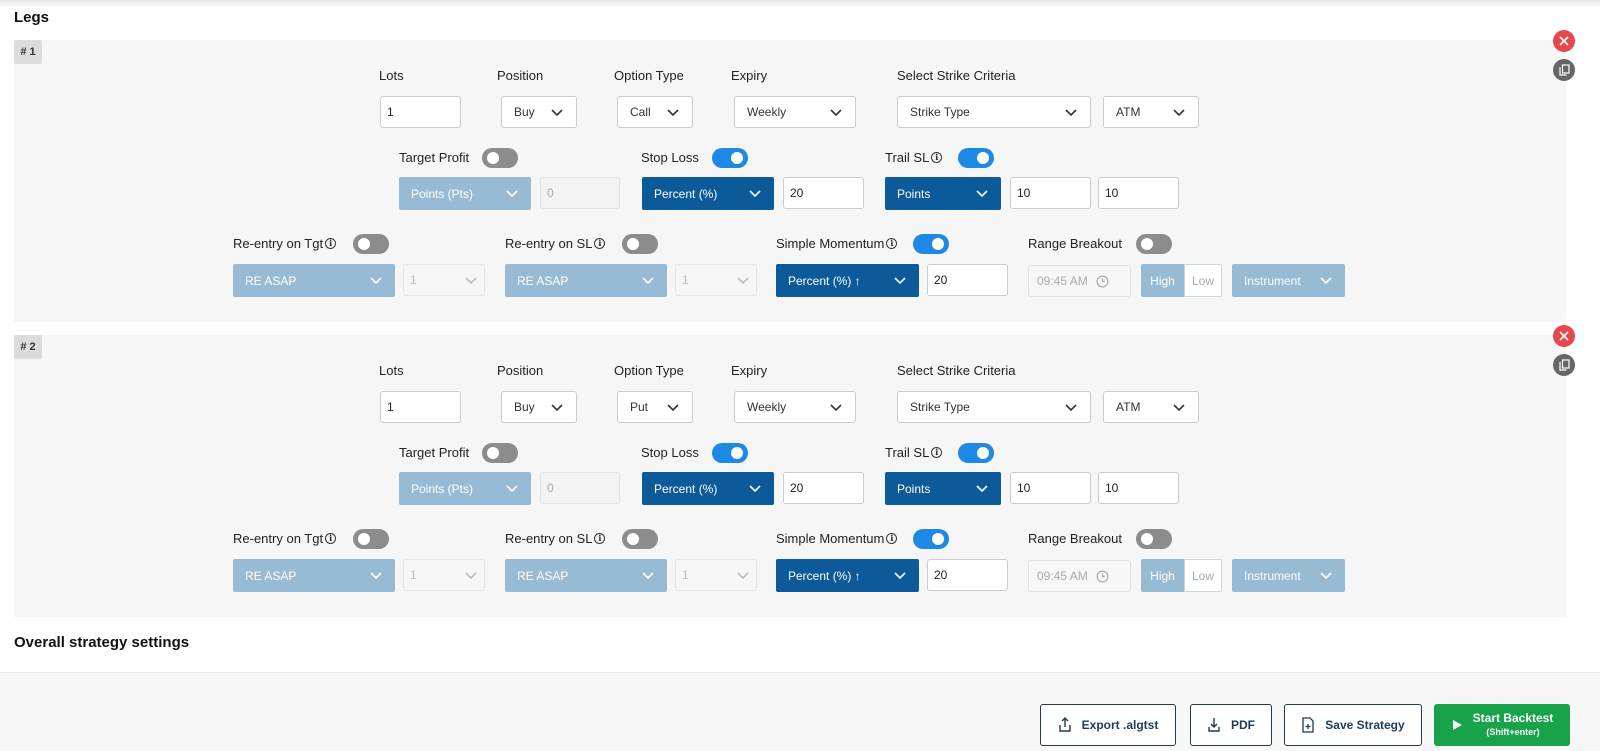  Describe the element at coordinates (1502, 725) in the screenshot. I see `start-backtest-button: Start Backtest (Shift+enter)` at that location.